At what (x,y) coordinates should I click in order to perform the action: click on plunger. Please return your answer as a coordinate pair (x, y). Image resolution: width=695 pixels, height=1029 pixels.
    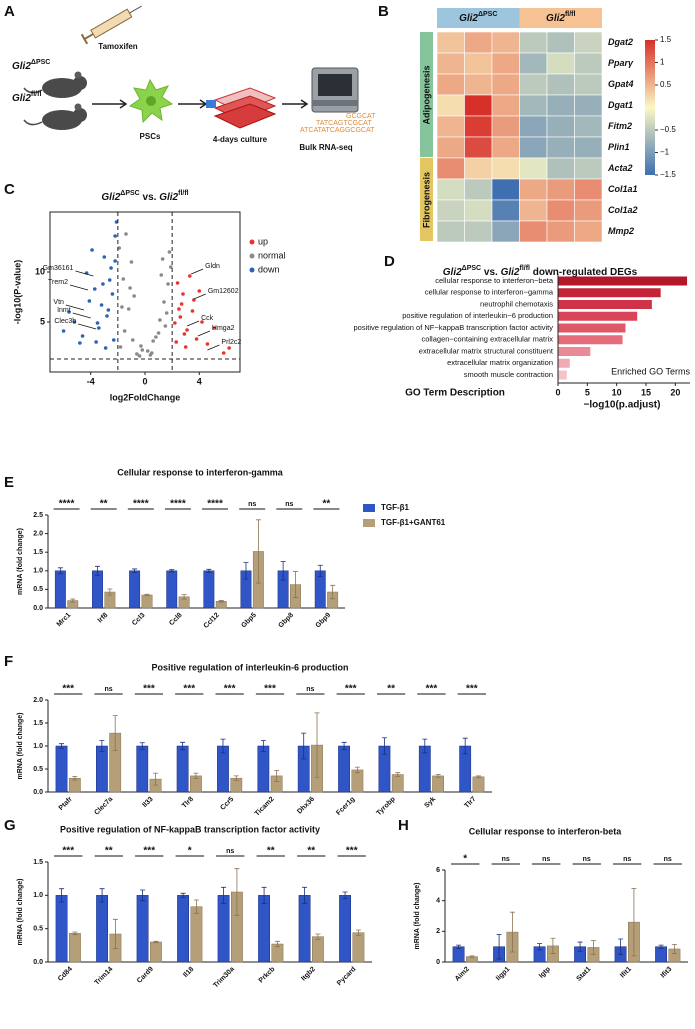
    Looking at the image, I should click on (88, 36).